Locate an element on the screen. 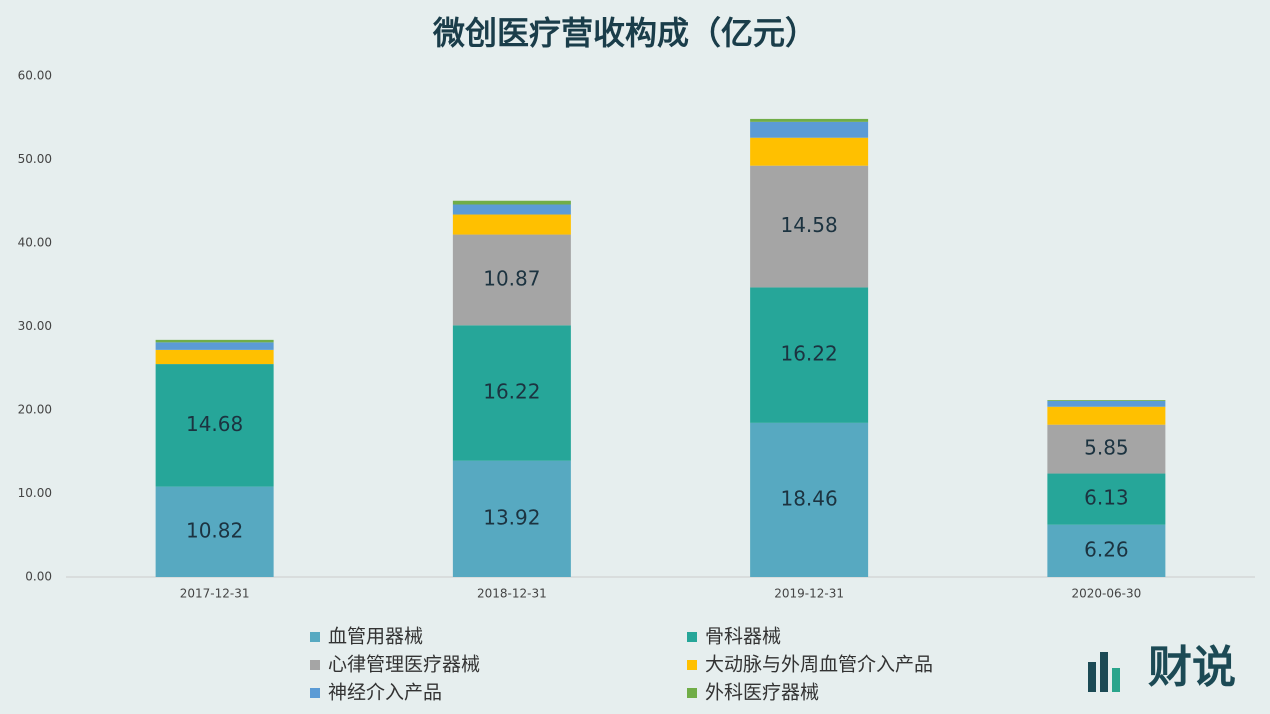 The height and width of the screenshot is (714, 1270). x-tick-label: 2020-06-30 is located at coordinates (1107, 594).